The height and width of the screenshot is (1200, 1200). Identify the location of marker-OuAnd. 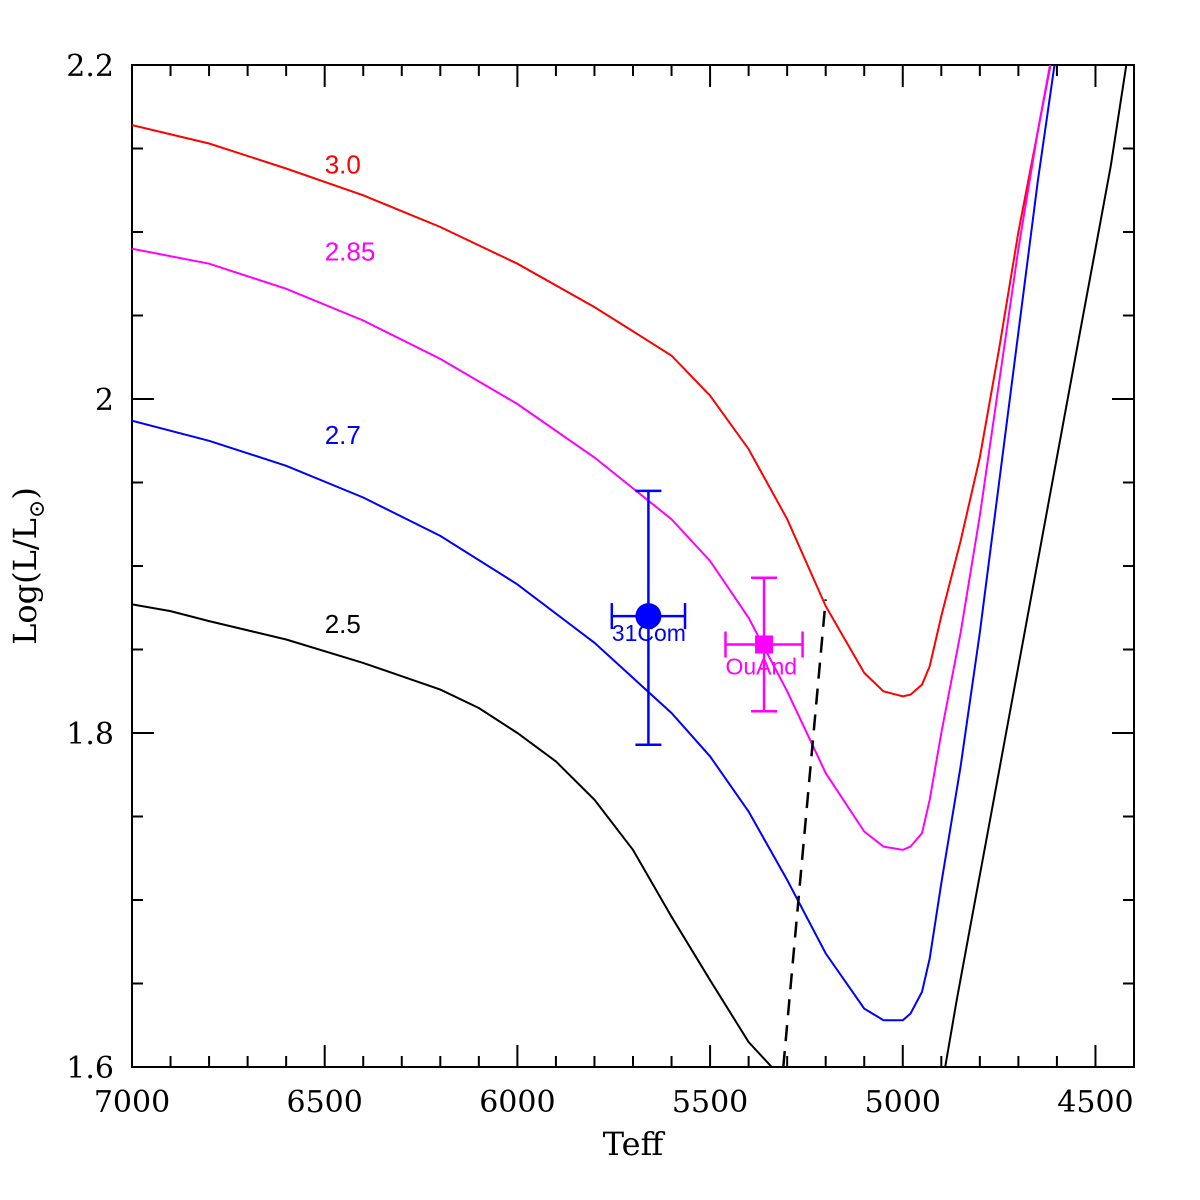
(764, 644).